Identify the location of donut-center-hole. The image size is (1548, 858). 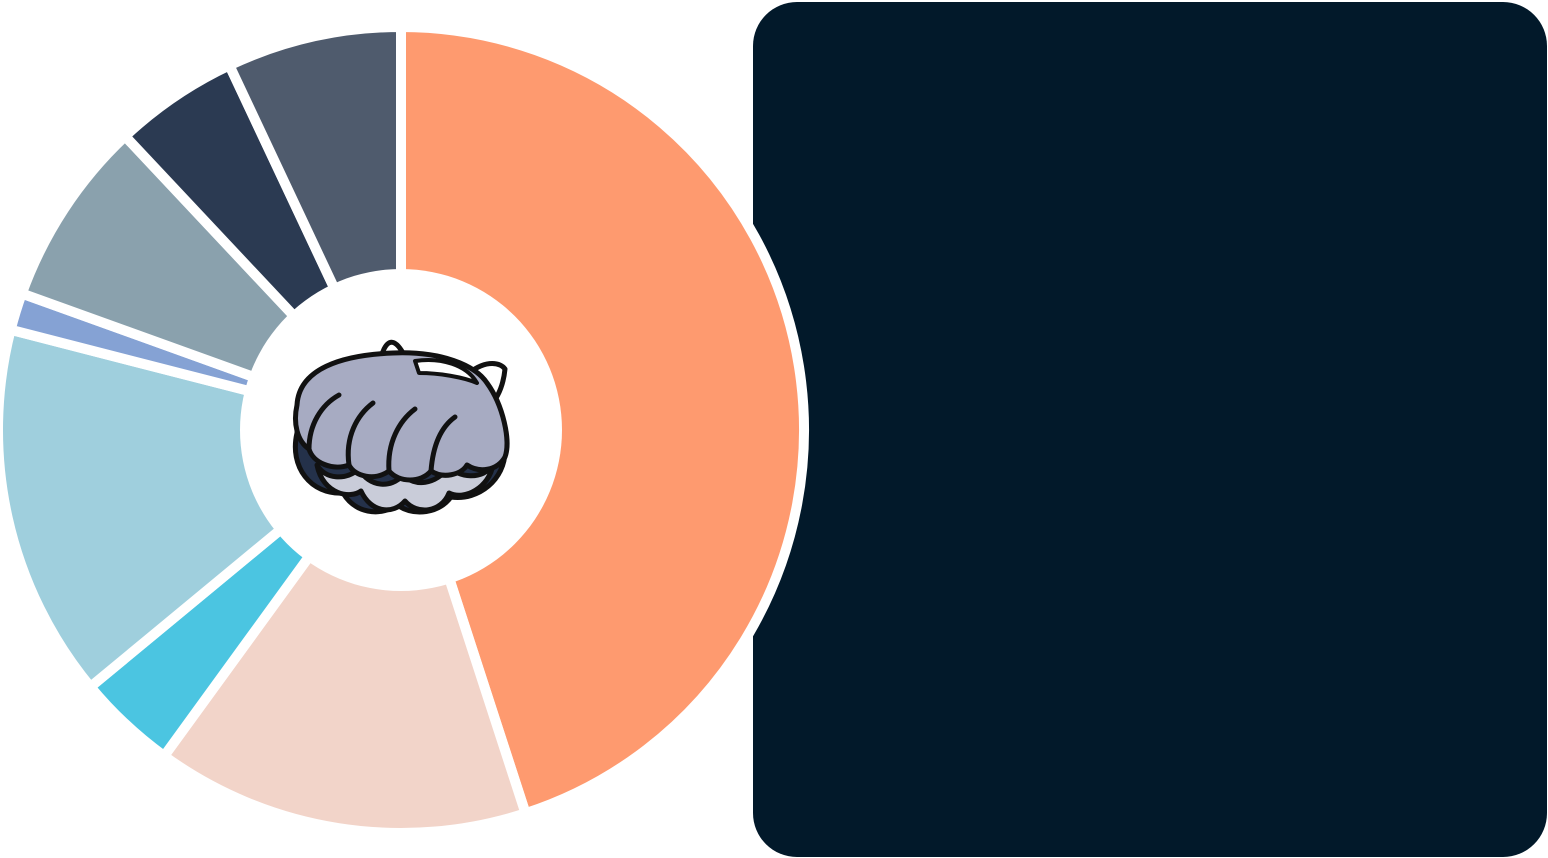
(401, 430).